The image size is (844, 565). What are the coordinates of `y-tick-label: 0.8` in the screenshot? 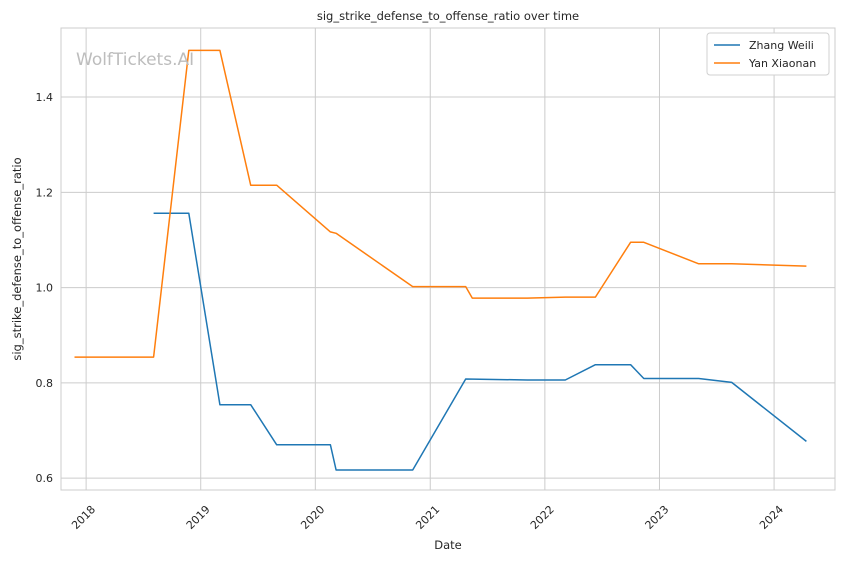 It's located at (45, 383).